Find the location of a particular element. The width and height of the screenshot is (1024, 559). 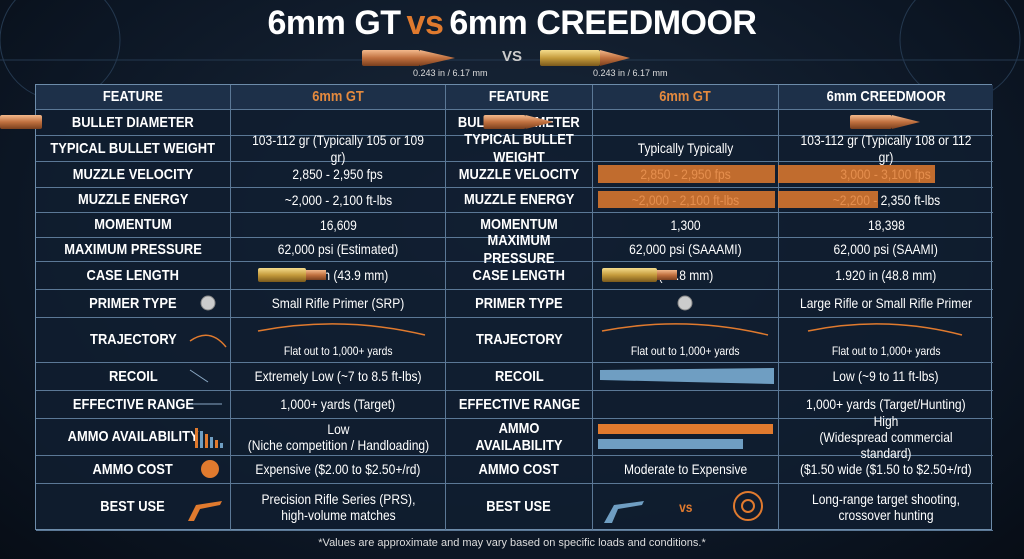

table-cell: 1,000+ yards (Target) is located at coordinates (338, 405).